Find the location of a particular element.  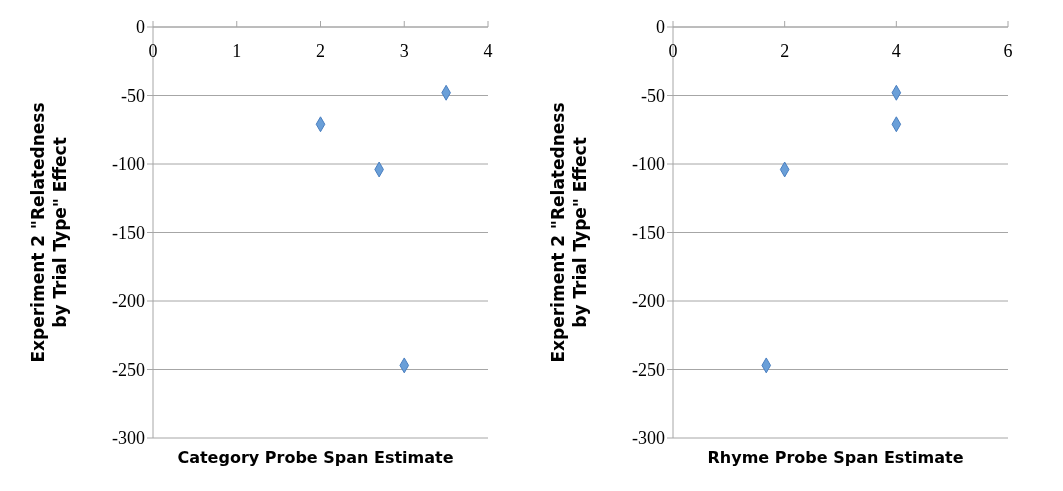

x-axis-title: Rhyme Probe Span Estimate is located at coordinates (835, 457).